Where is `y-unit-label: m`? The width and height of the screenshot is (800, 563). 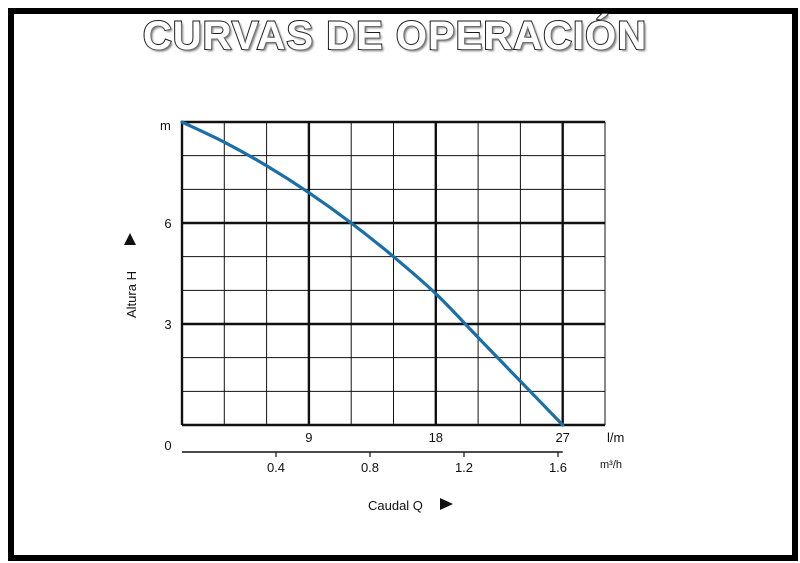 y-unit-label: m is located at coordinates (165, 125).